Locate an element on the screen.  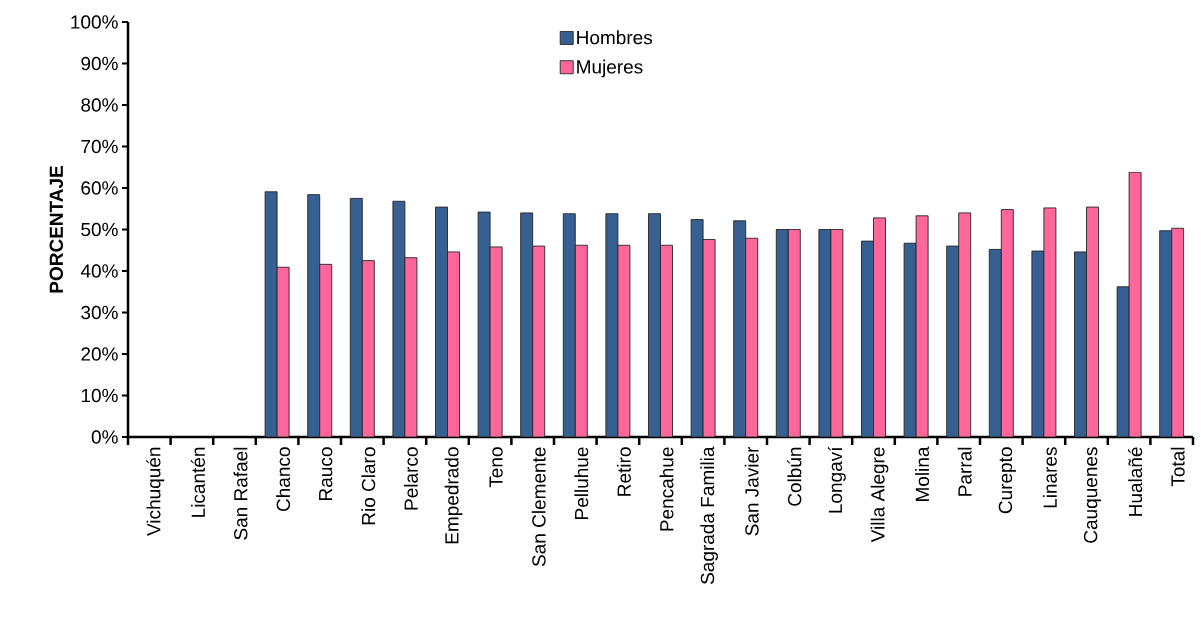
x-tick-label: Rauco is located at coordinates (326, 473).